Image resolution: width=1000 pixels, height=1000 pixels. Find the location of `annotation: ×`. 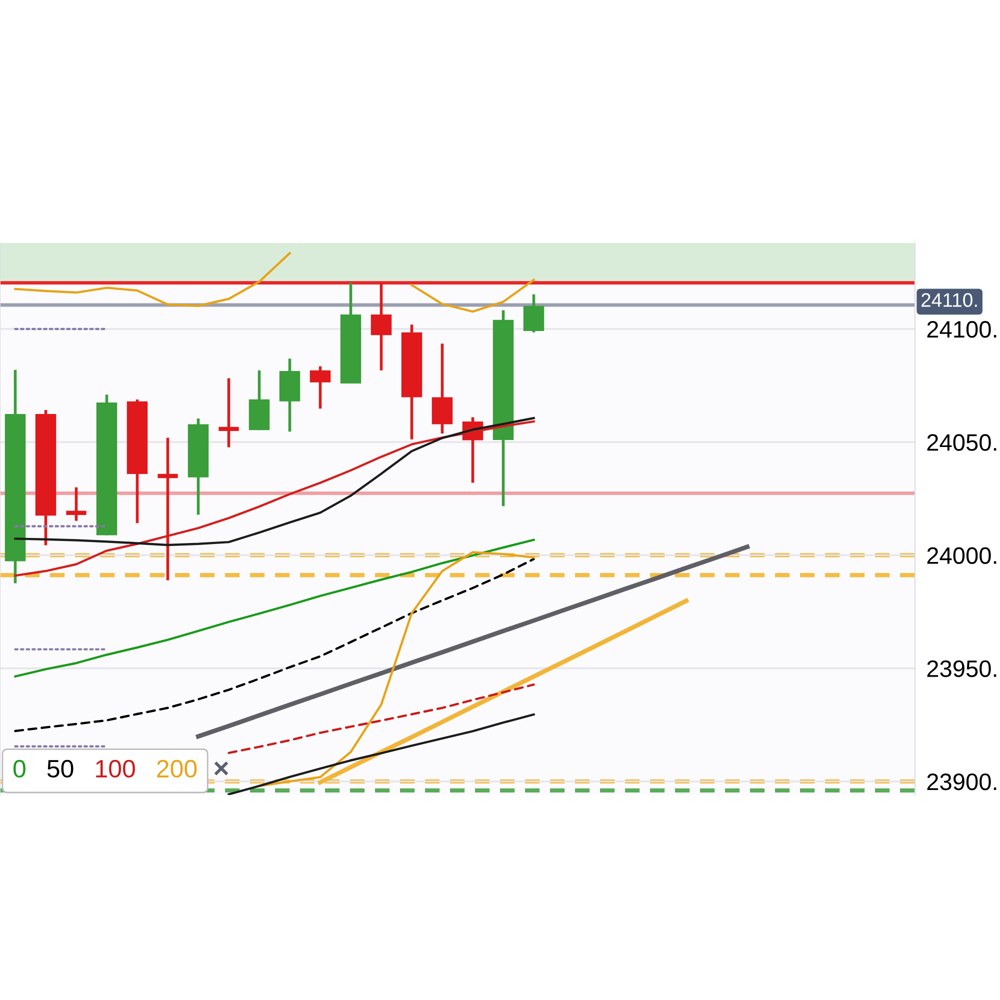

annotation: × is located at coordinates (221, 768).